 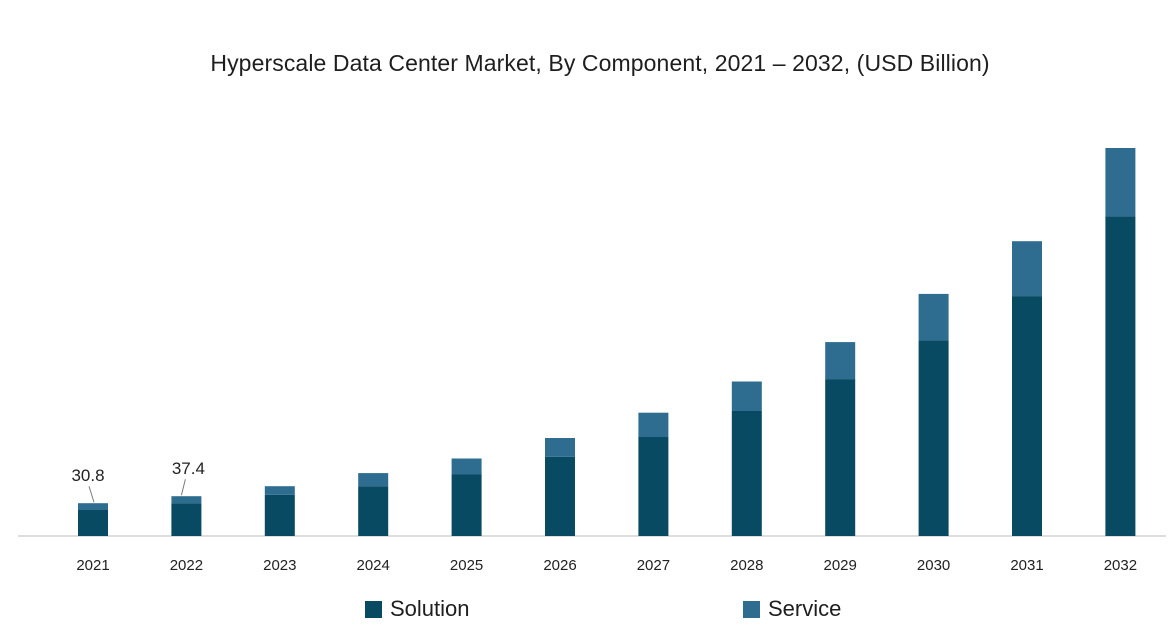 What do you see at coordinates (1026, 565) in the screenshot?
I see `x-tick-label: 2031` at bounding box center [1026, 565].